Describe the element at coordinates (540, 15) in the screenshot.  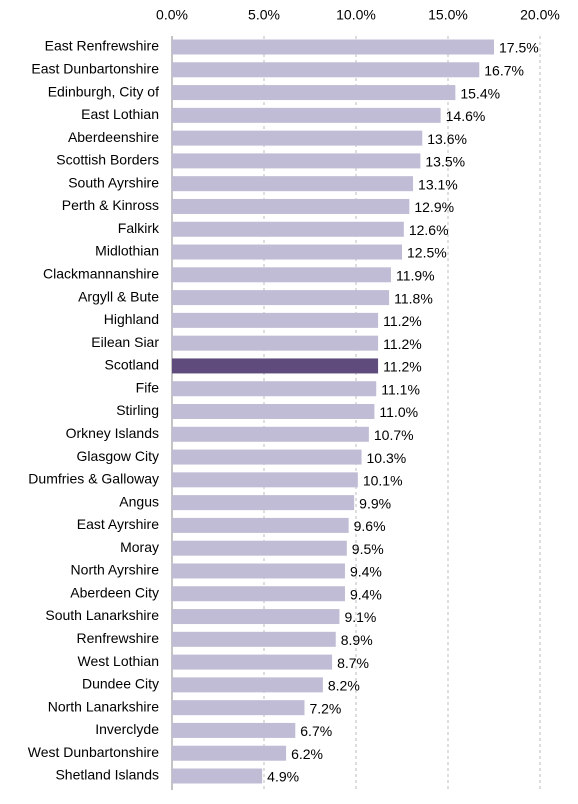
I see `x-tick-label: 20.0%` at that location.